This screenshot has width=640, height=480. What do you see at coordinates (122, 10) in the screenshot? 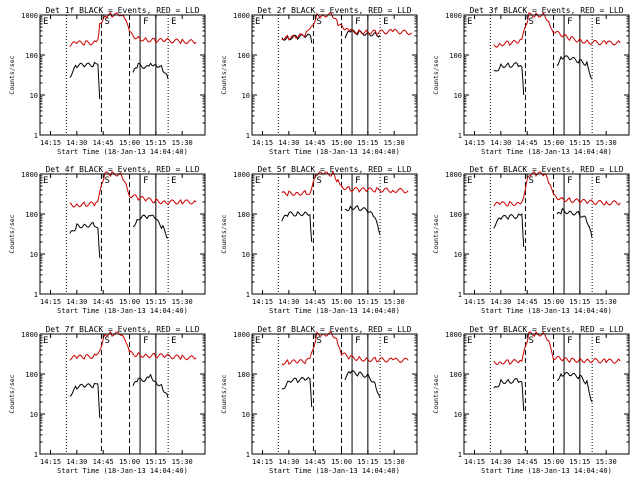
I see `plot-title: Det 1f BLACK = Events, RED = LLD` at bounding box center [122, 10].